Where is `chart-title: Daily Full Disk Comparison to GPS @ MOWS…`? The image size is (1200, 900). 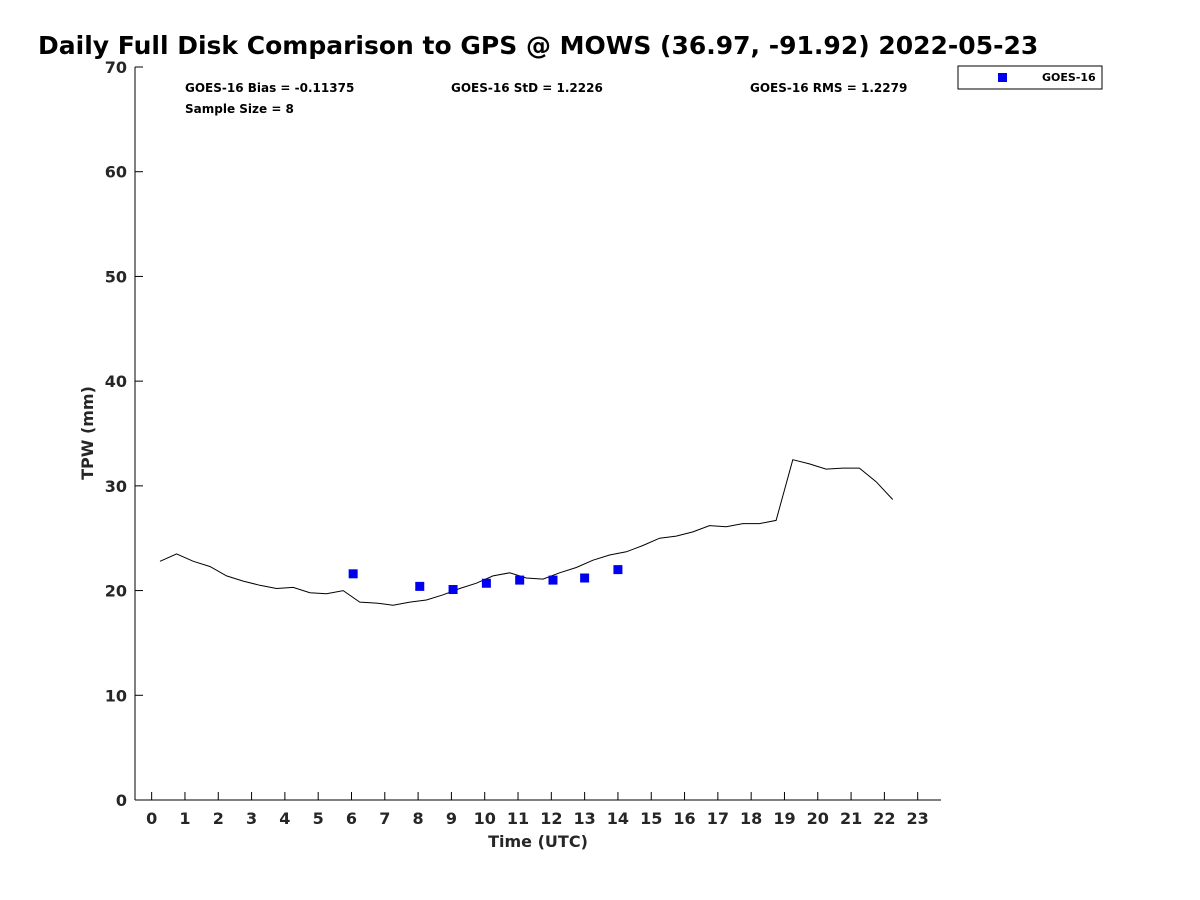 chart-title: Daily Full Disk Comparison to GPS @ MOWS… is located at coordinates (538, 45).